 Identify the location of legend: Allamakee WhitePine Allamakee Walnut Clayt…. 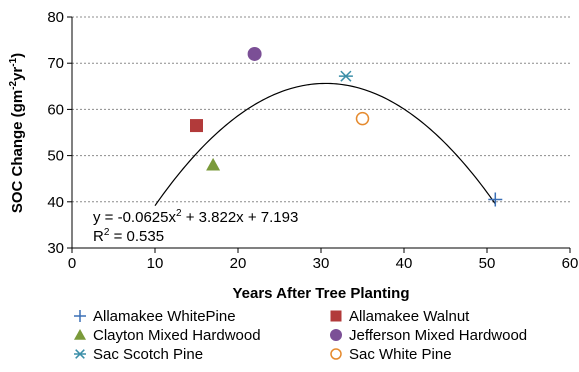
(300, 335).